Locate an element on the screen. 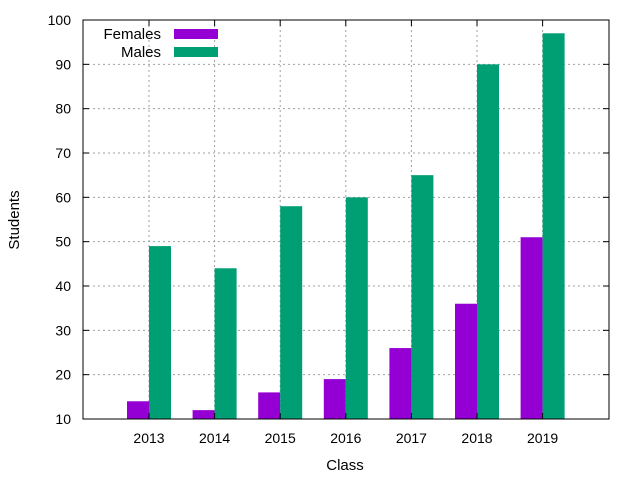  y-axis-title: Students is located at coordinates (14, 219).